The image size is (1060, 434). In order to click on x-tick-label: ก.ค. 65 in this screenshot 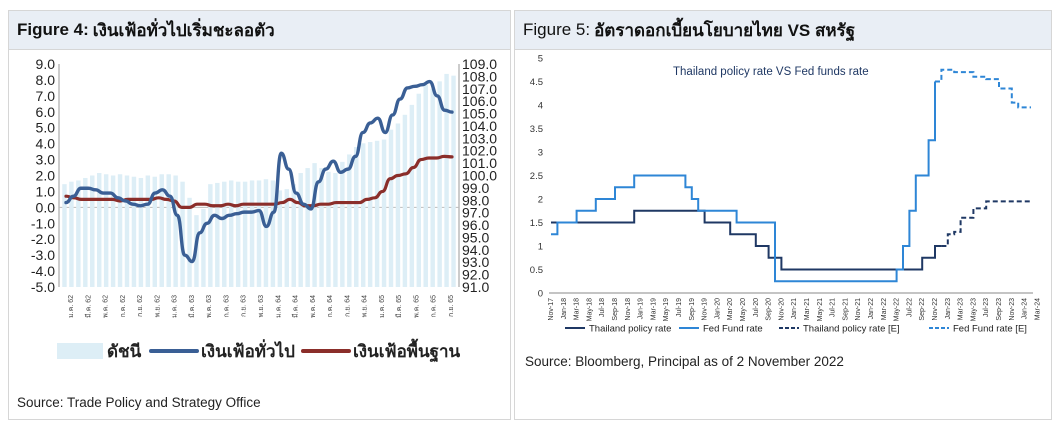, I will do `click(434, 306)`.